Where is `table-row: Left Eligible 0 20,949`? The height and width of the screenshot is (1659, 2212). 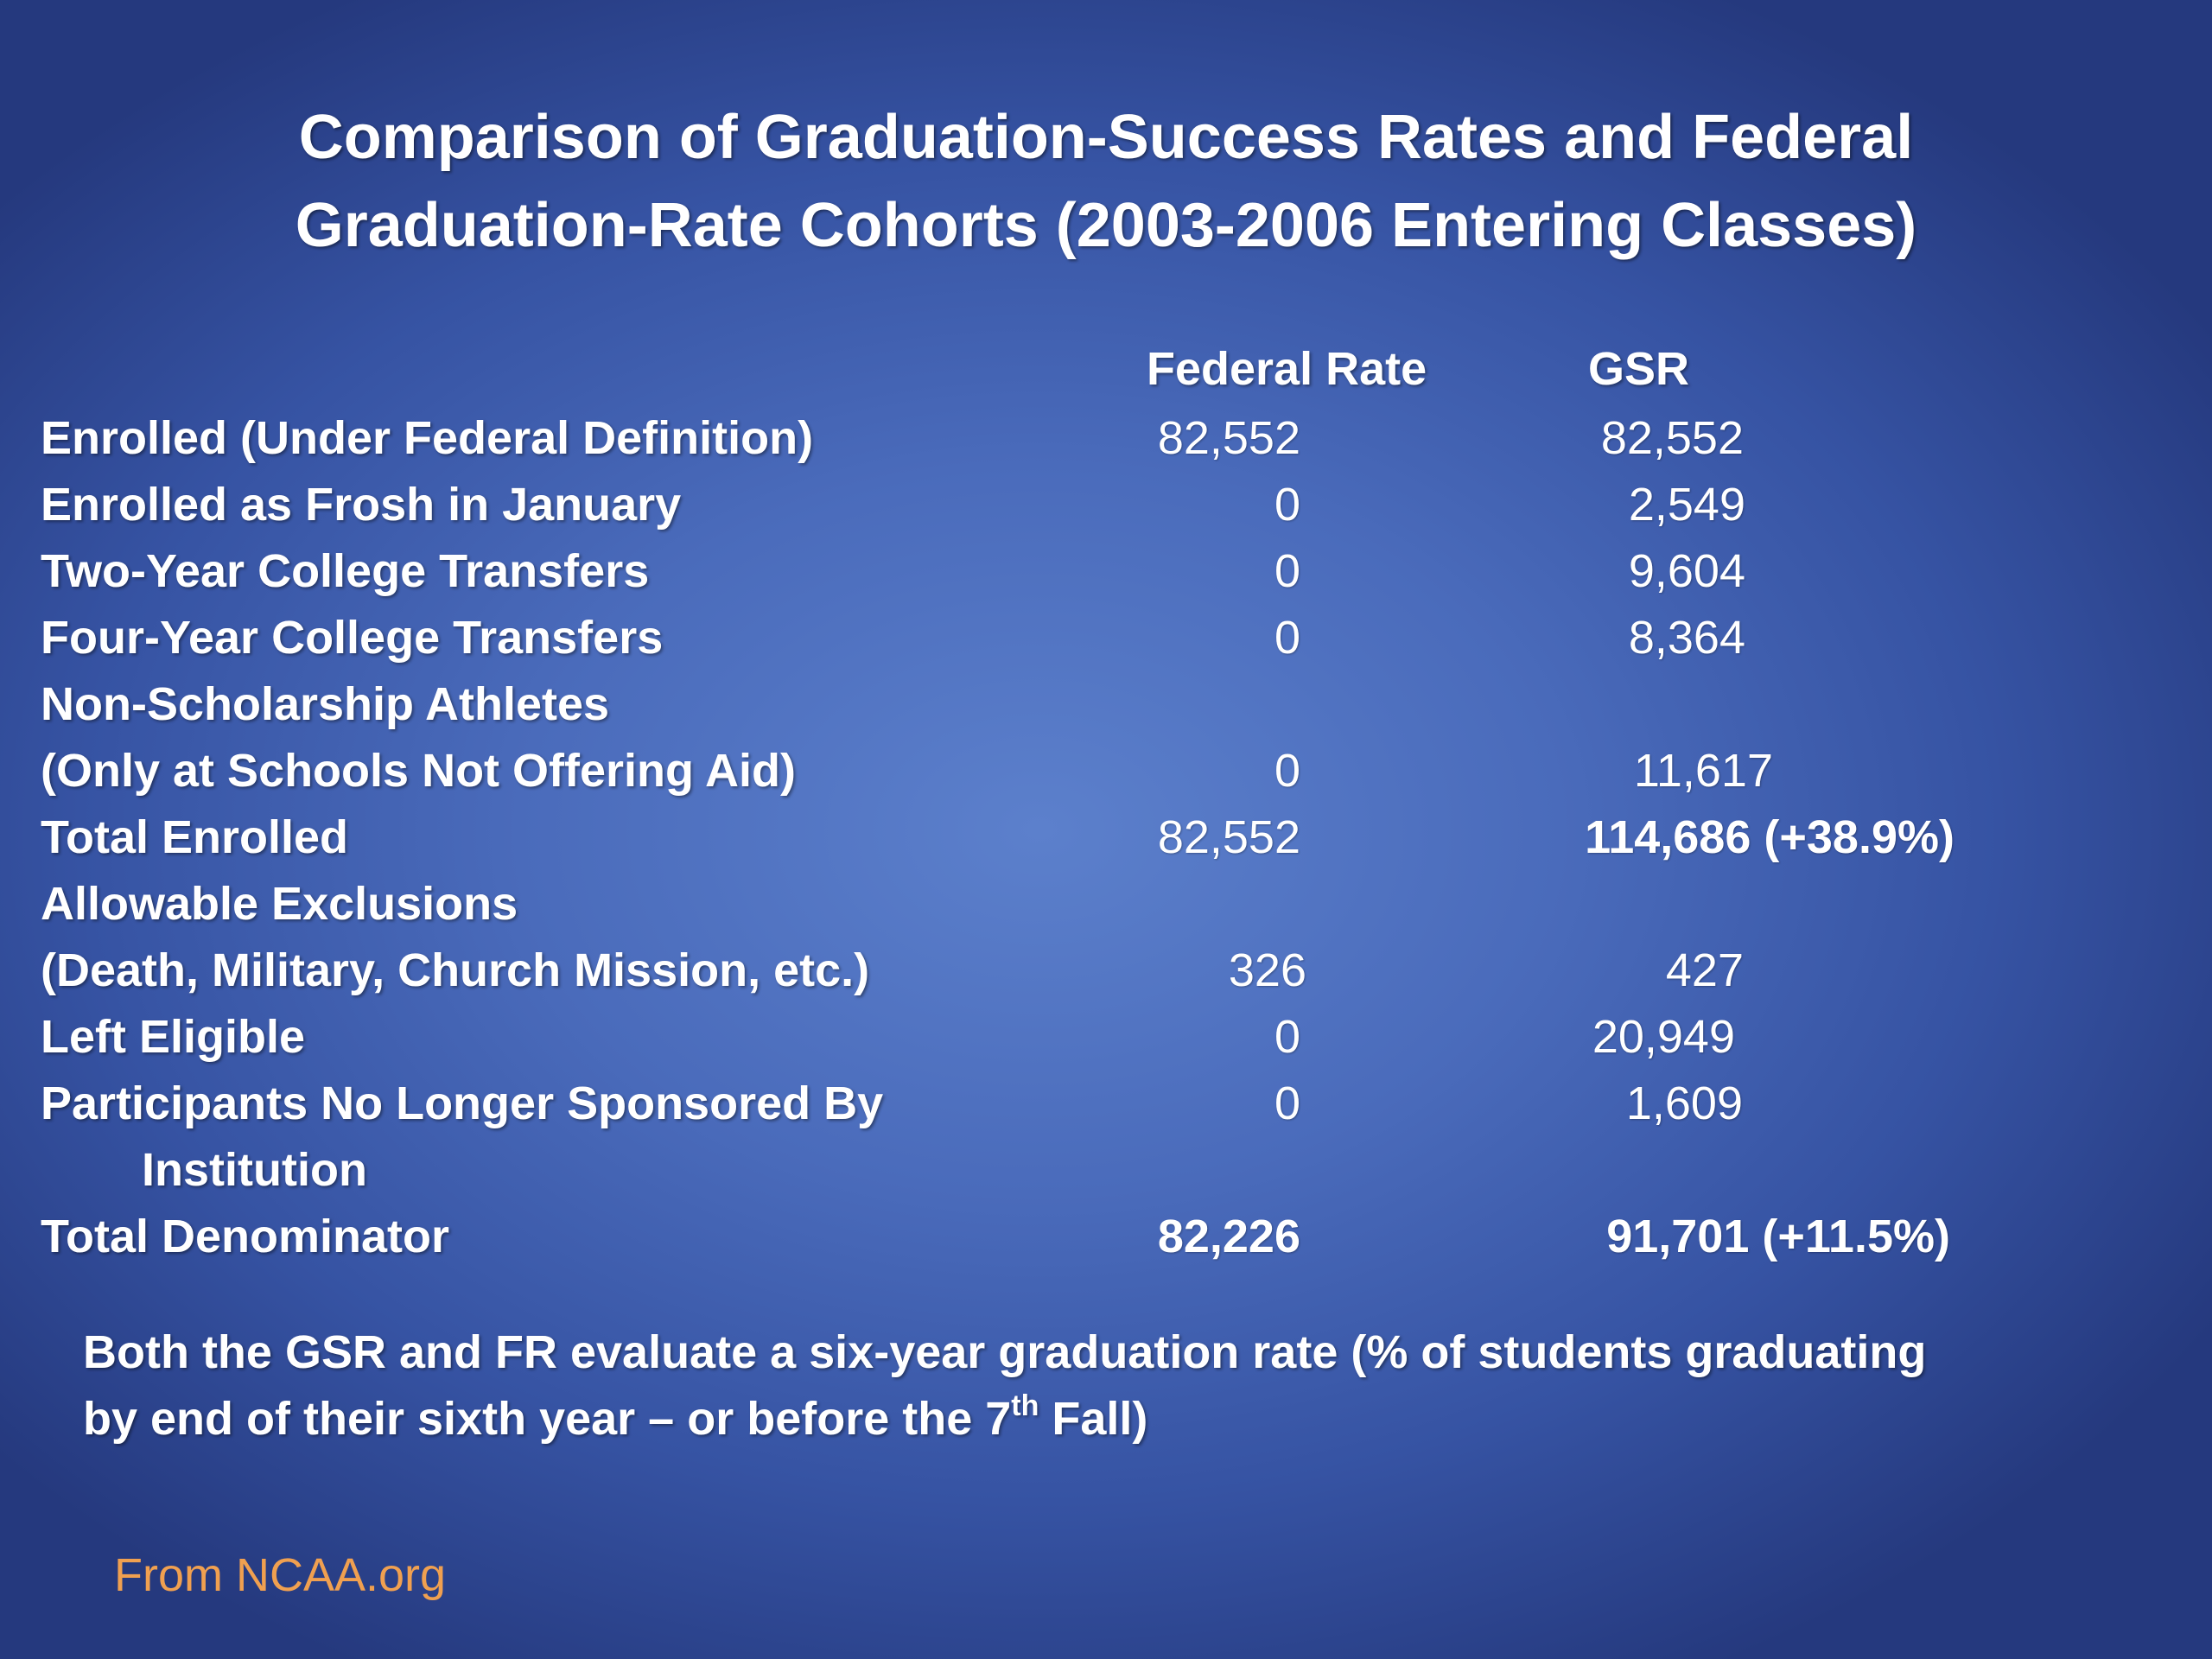
table-row: Left Eligible 0 20,949 is located at coordinates (1106, 1037).